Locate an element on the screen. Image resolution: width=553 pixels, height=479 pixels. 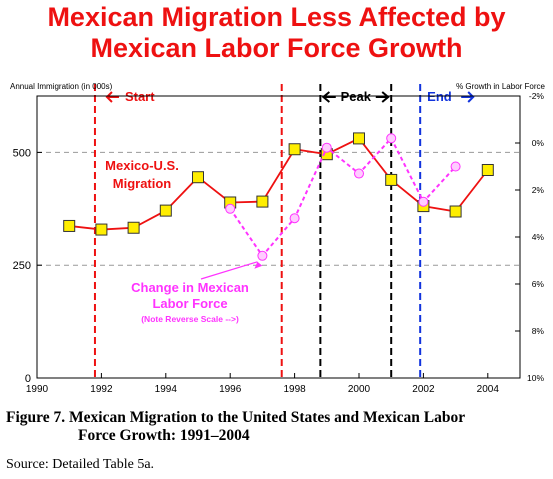
peak-arrow-left-head is located at coordinates (326, 97).